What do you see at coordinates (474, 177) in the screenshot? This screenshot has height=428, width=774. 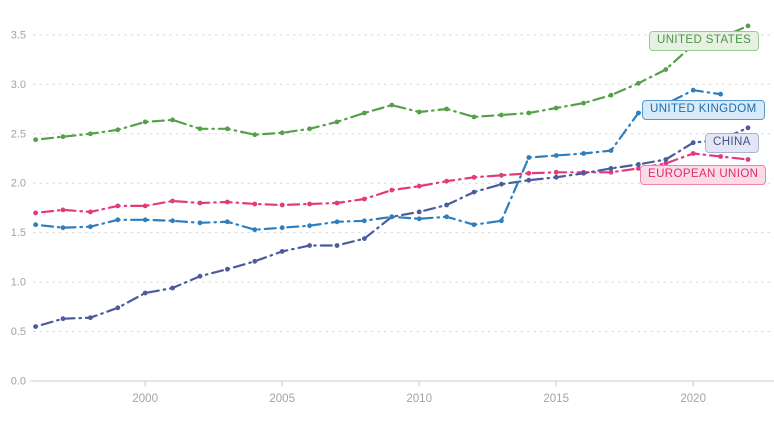 I see `data-point-european-union-2012` at bounding box center [474, 177].